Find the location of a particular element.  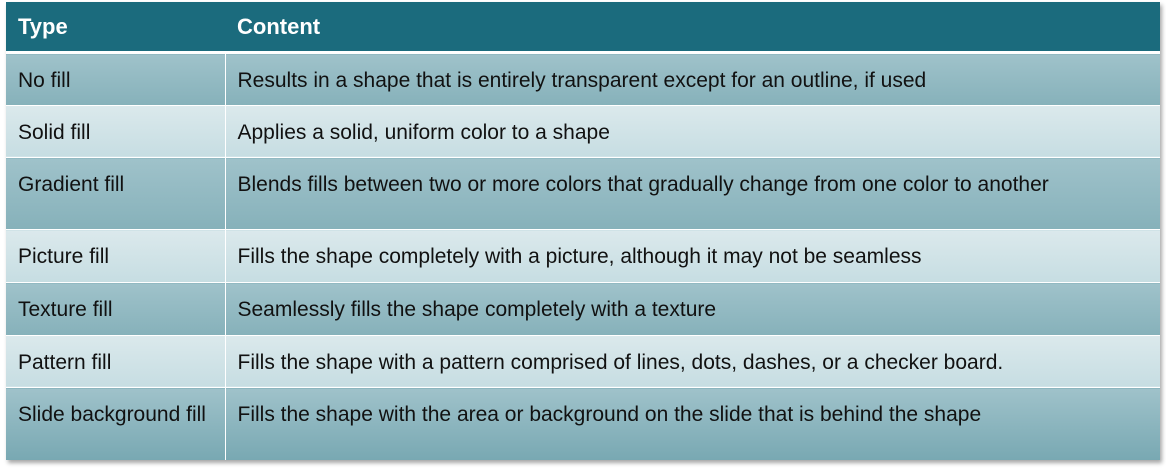

table-header-row: Type Content is located at coordinates (583, 28).